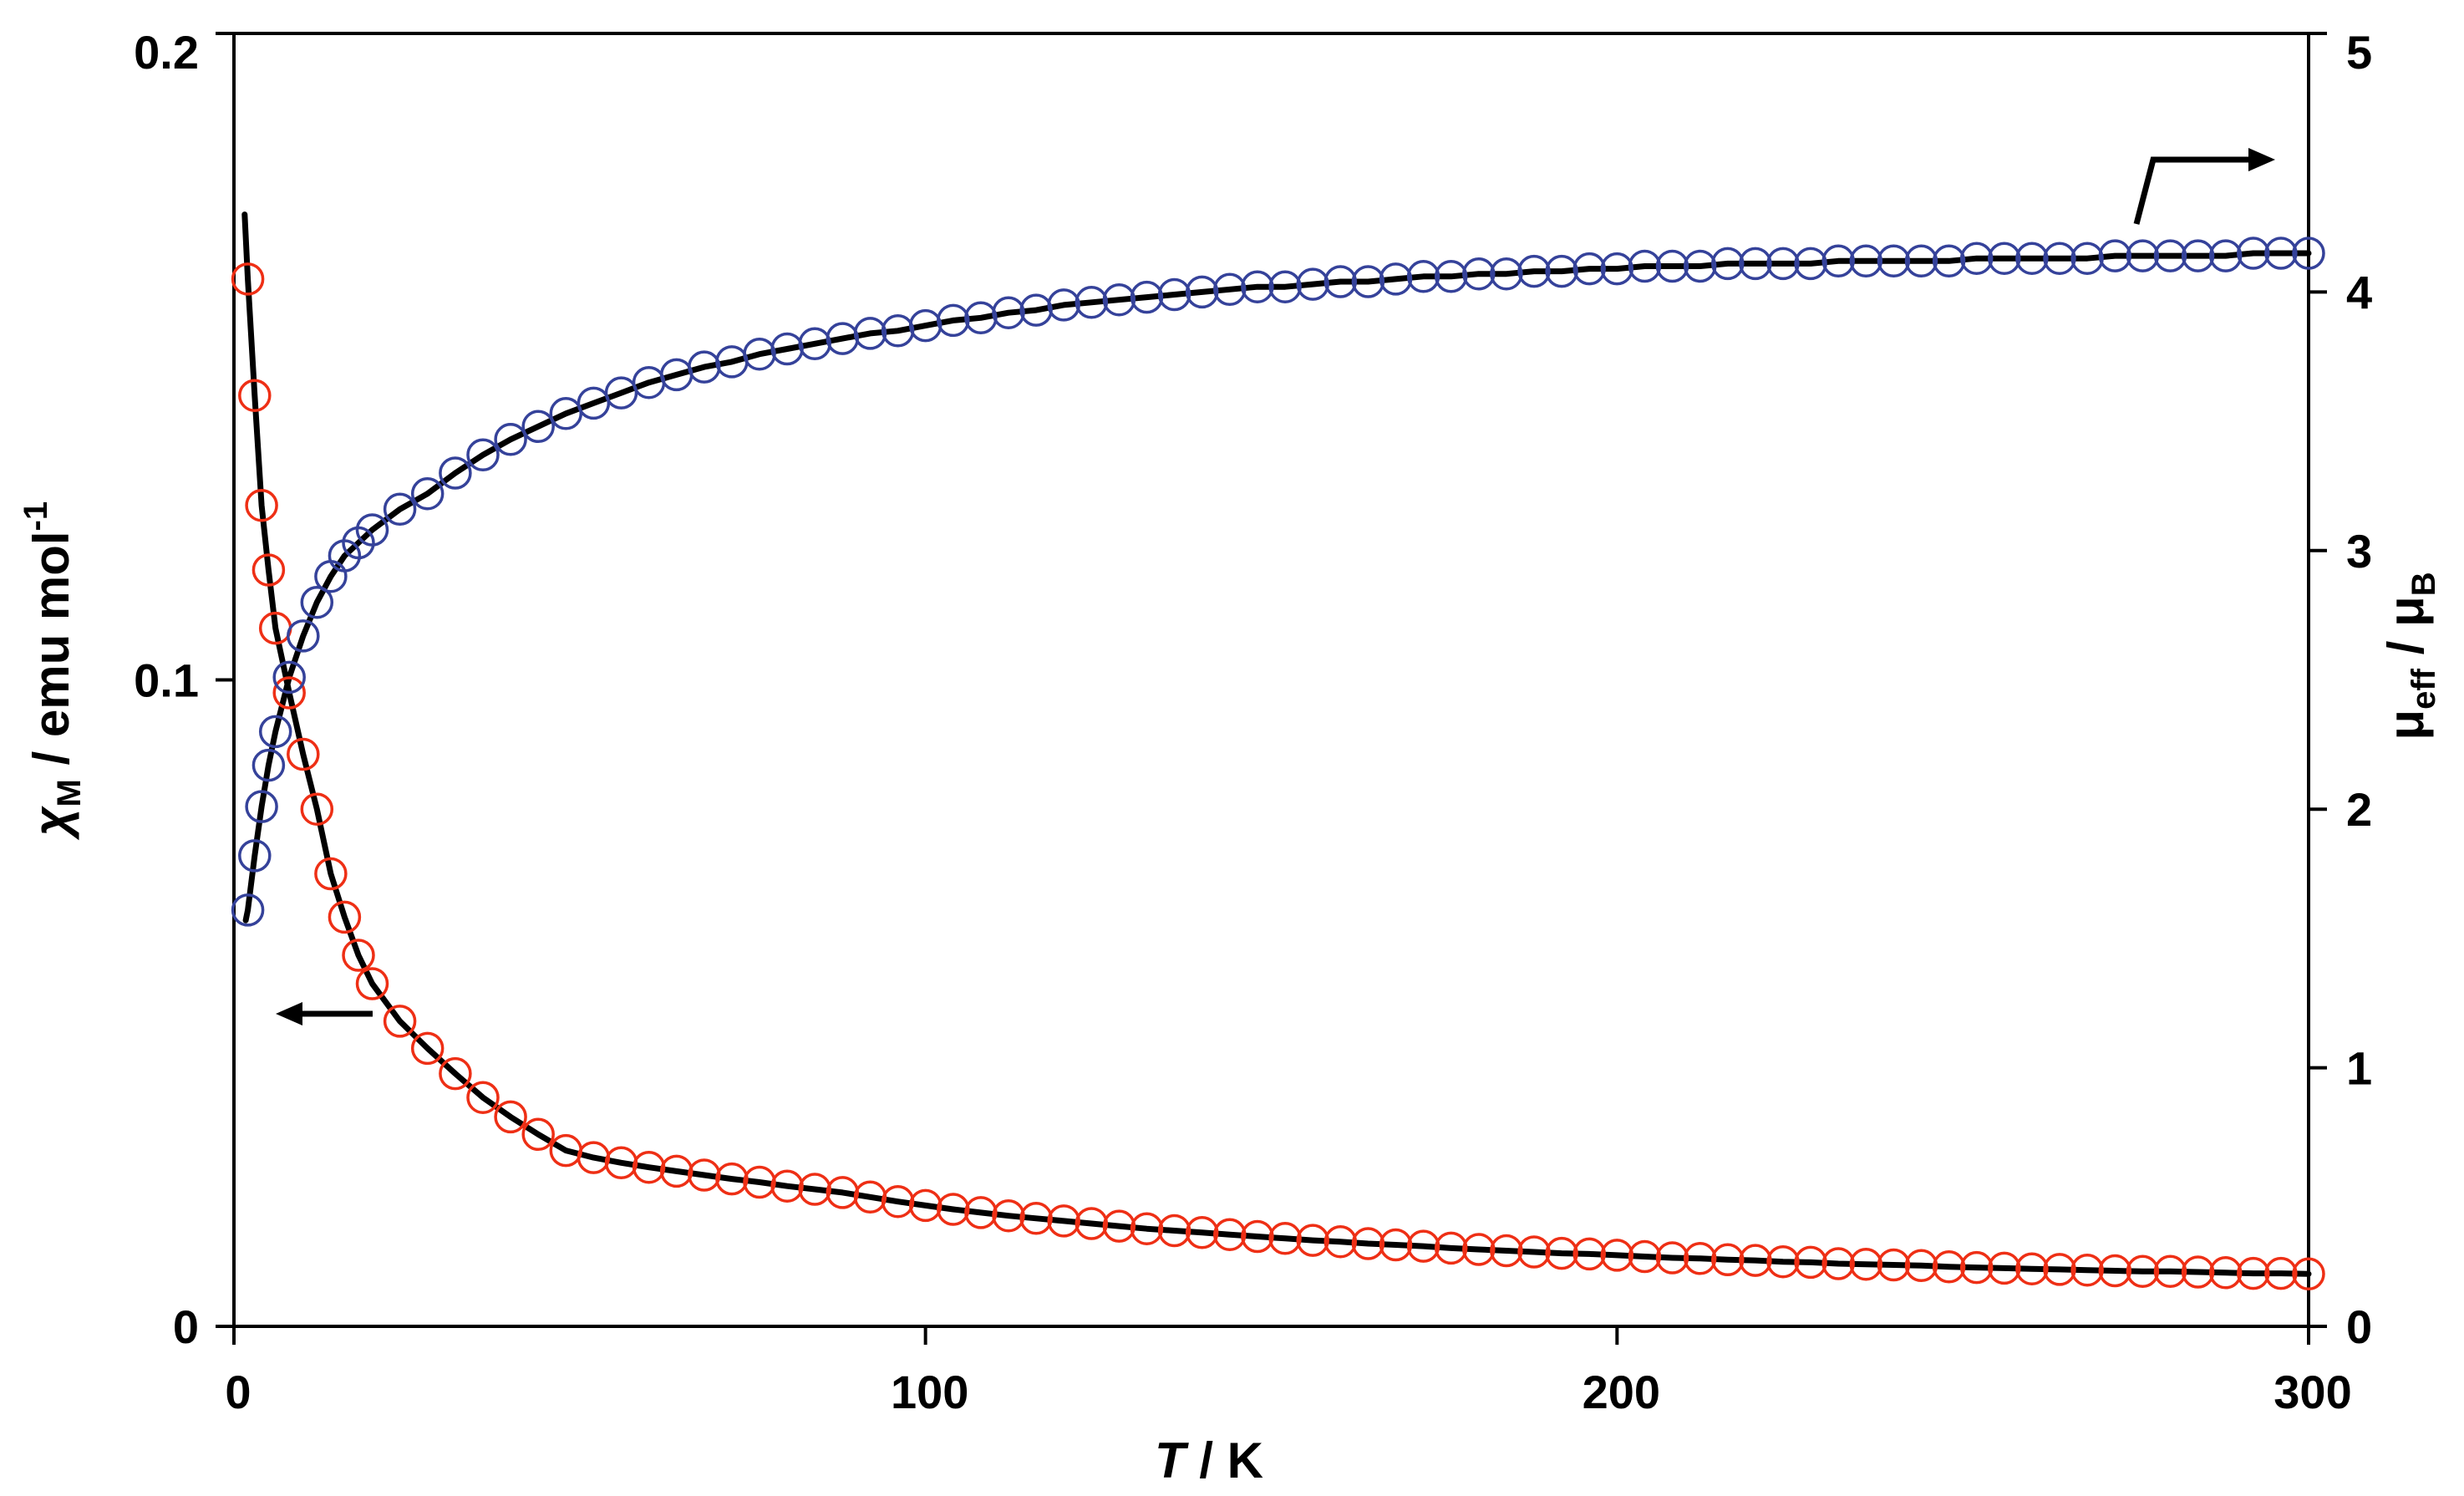  Describe the element at coordinates (166, 52) in the screenshot. I see `y-left-tick-label: 0.2` at that location.